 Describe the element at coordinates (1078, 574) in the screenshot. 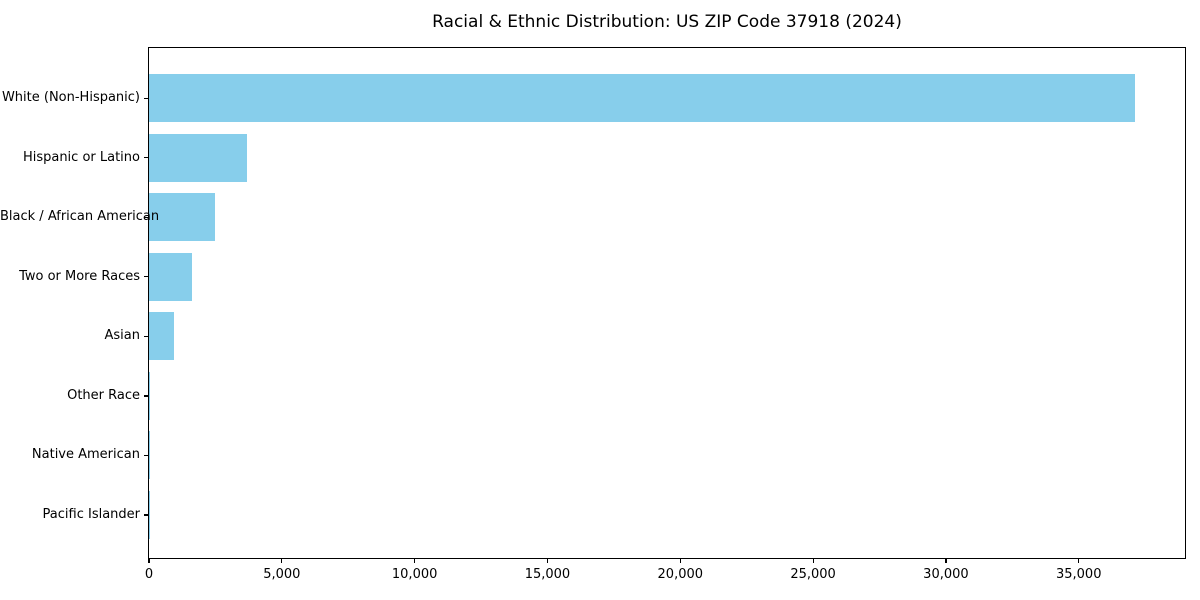

I see `x-tick-label: 35,000` at that location.